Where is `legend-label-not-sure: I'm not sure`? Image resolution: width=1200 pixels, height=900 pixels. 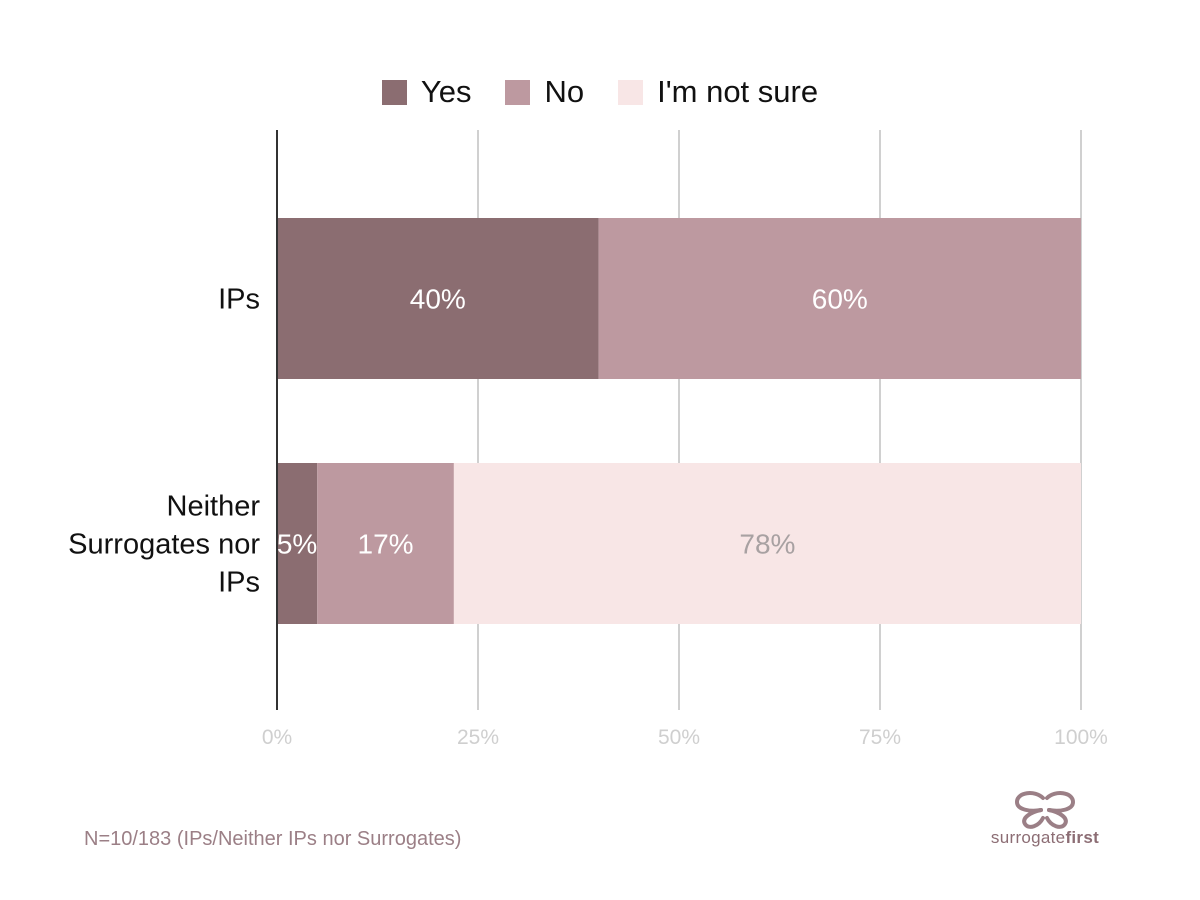 legend-label-not-sure: I'm not sure is located at coordinates (738, 91).